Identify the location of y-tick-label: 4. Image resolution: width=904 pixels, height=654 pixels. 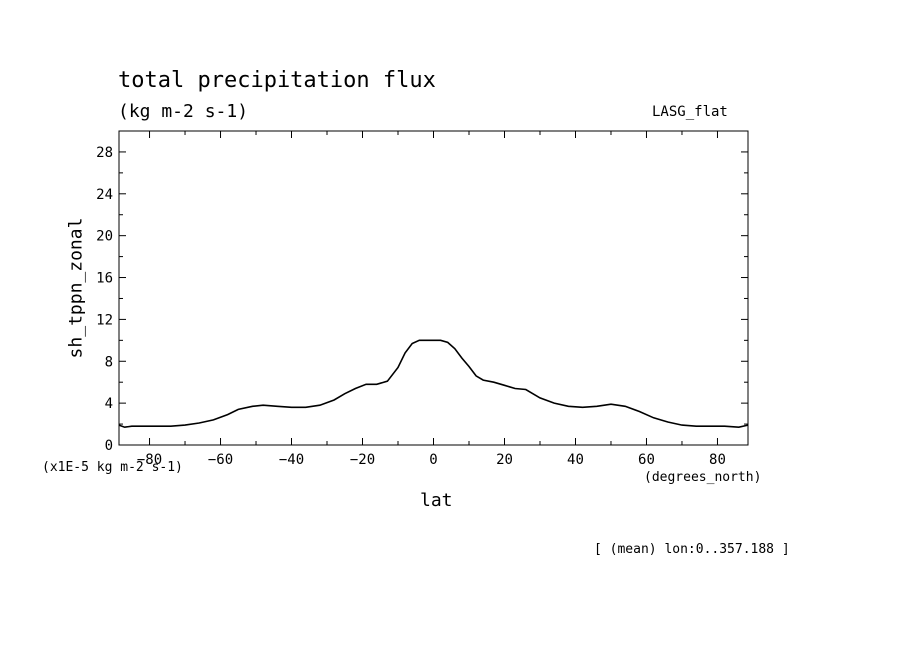
(109, 404).